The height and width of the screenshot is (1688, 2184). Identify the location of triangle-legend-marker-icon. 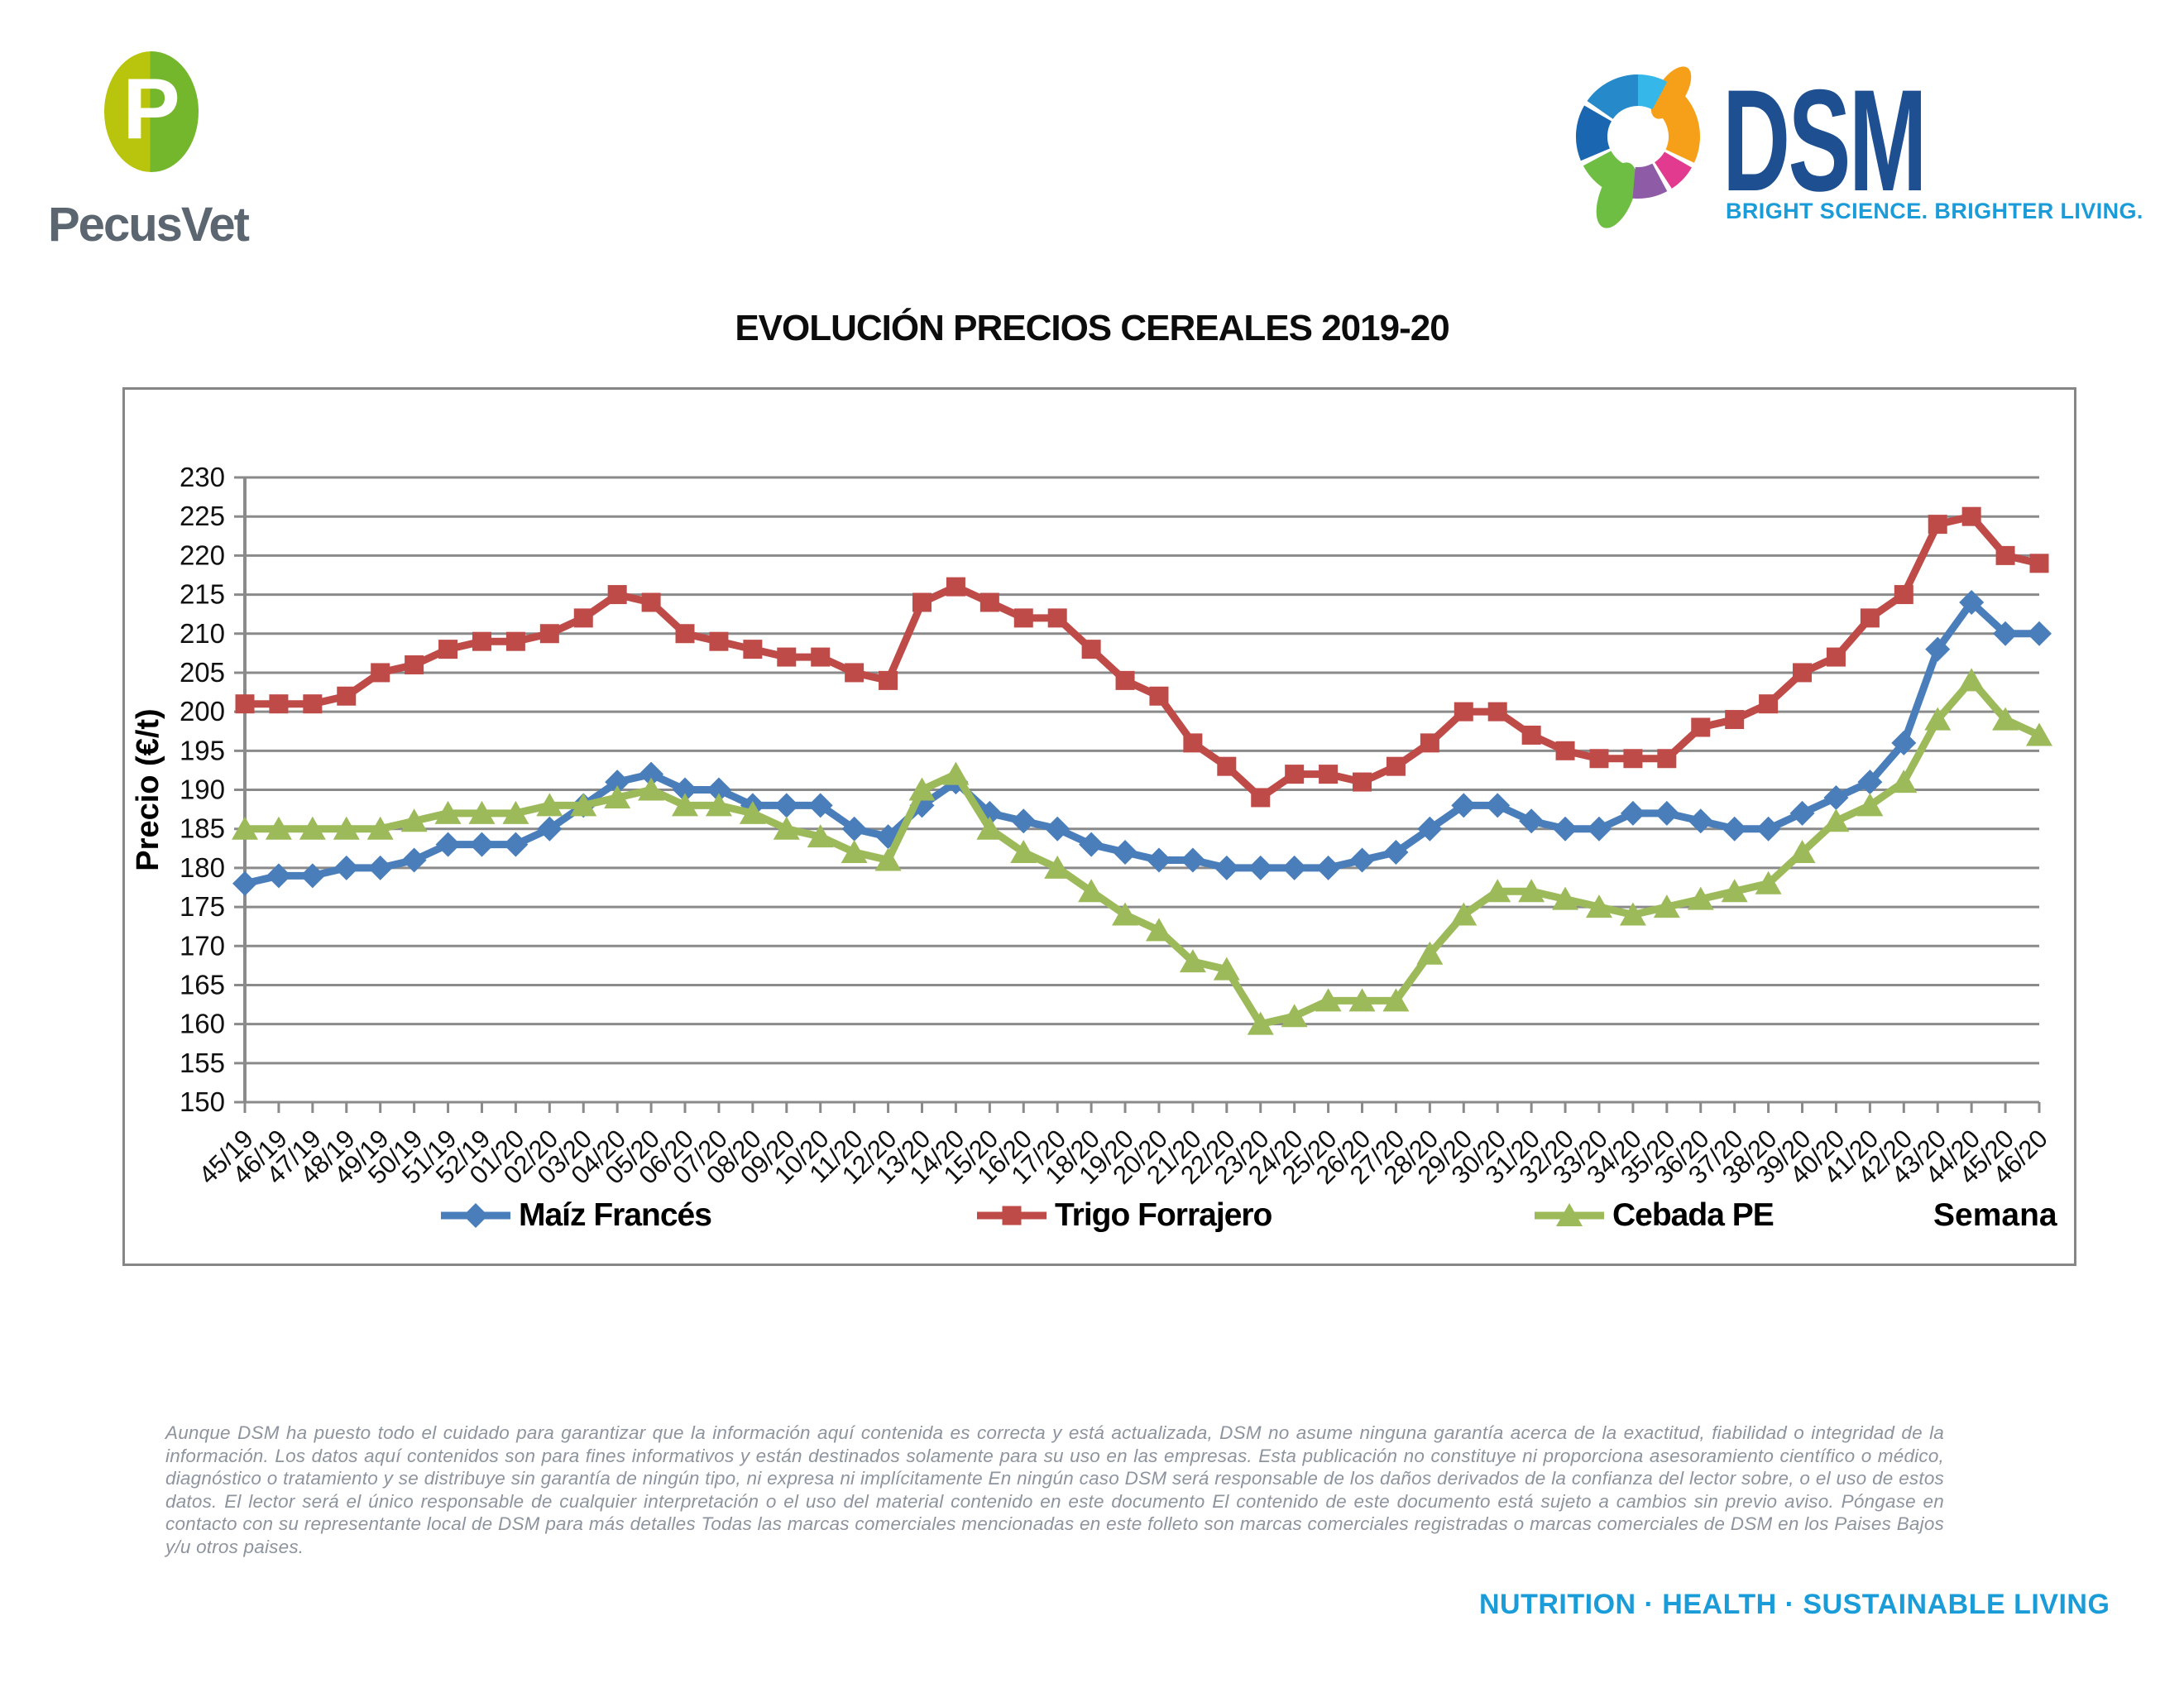
(1569, 1214).